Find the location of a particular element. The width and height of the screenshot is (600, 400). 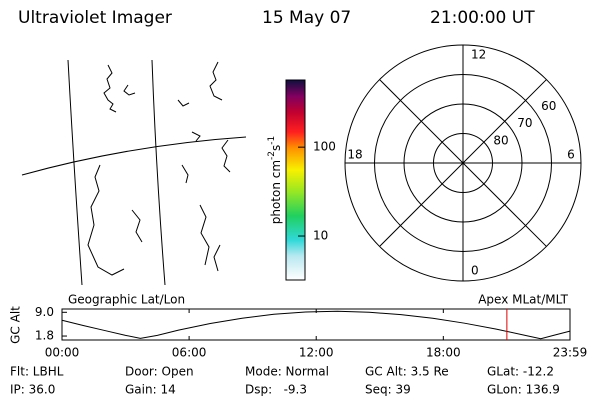

polar-ring is located at coordinates (463, 163).